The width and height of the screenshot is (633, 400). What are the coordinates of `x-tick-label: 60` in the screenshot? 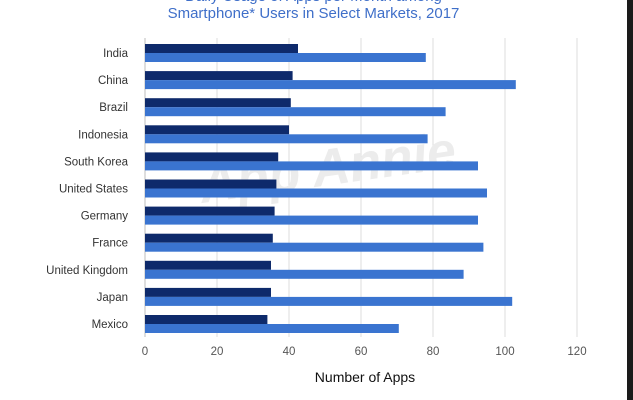 It's located at (361, 352).